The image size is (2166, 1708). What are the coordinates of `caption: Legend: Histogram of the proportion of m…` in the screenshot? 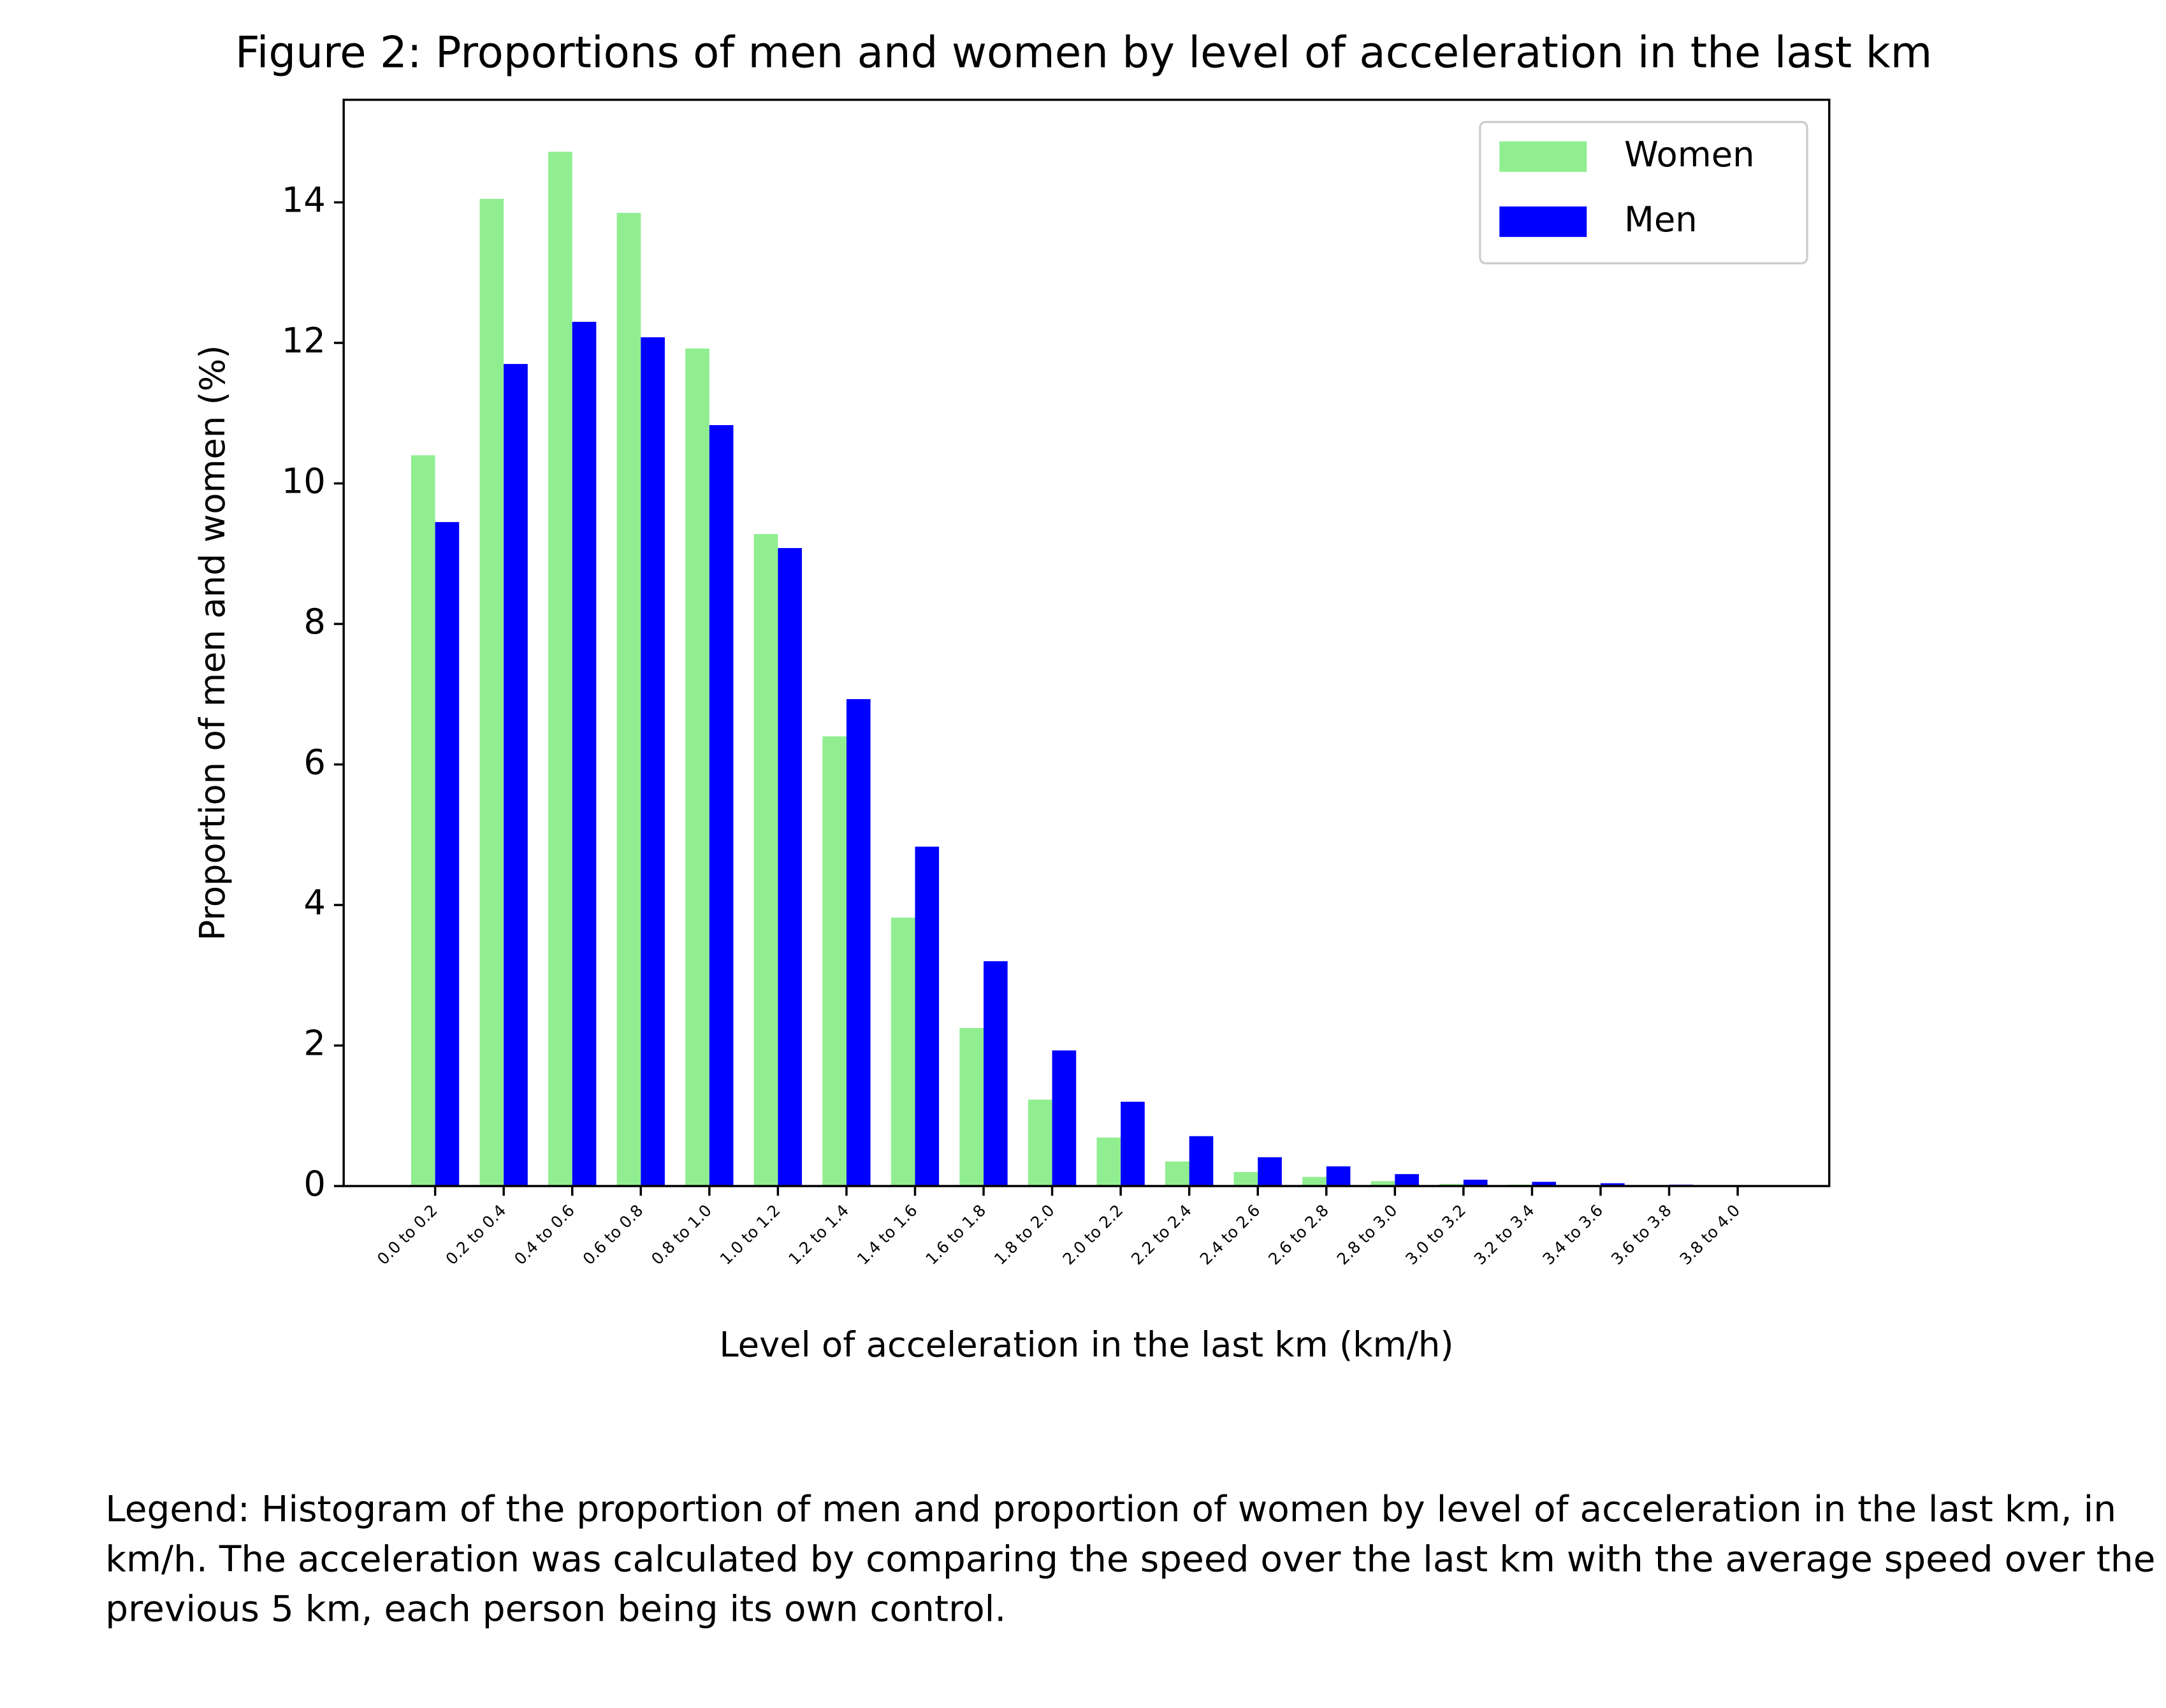 It's located at (1130, 1560).